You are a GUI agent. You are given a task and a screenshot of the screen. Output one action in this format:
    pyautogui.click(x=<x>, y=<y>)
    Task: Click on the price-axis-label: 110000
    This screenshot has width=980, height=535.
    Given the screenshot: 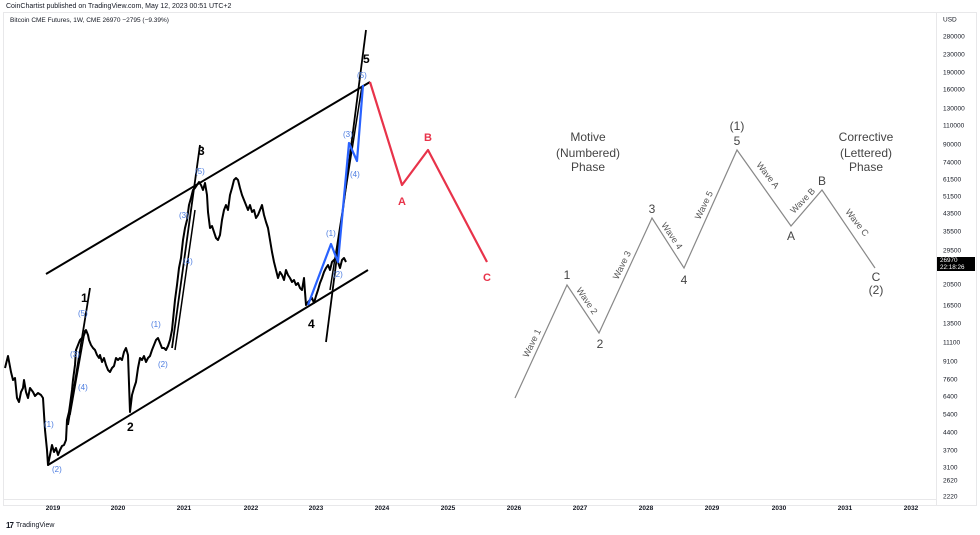 What is the action you would take?
    pyautogui.click(x=954, y=126)
    